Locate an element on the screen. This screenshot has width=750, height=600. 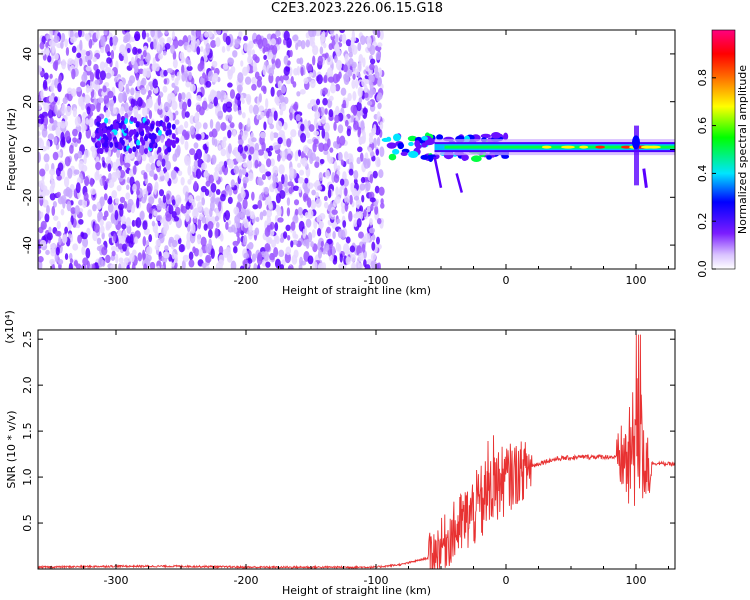
y-multiplier-label: (x10⁴) is located at coordinates (9, 327).